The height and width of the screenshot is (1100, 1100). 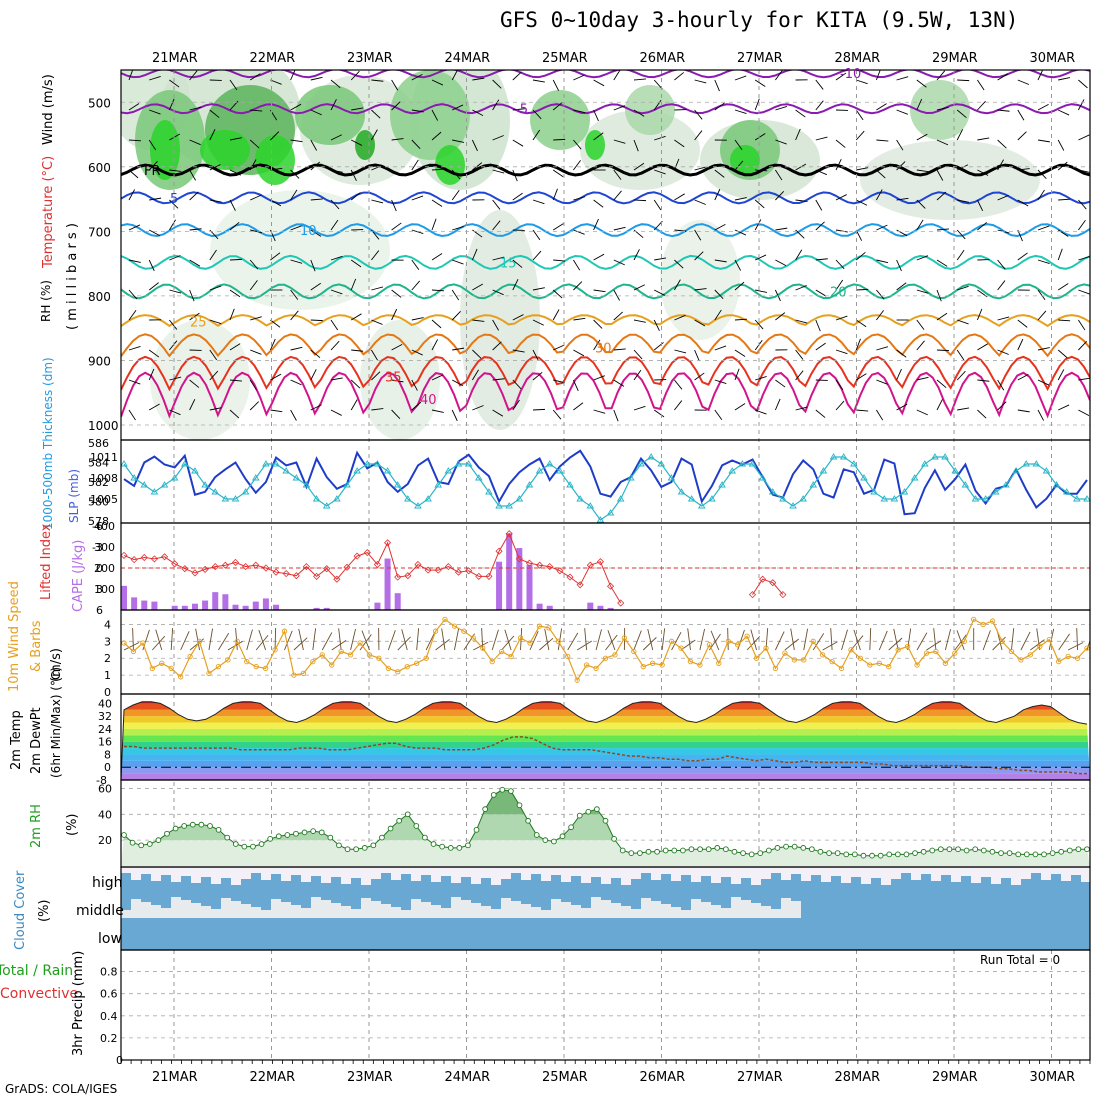 What do you see at coordinates (858, 1077) in the screenshot?
I see `date-label-bottom: 28MAR` at bounding box center [858, 1077].